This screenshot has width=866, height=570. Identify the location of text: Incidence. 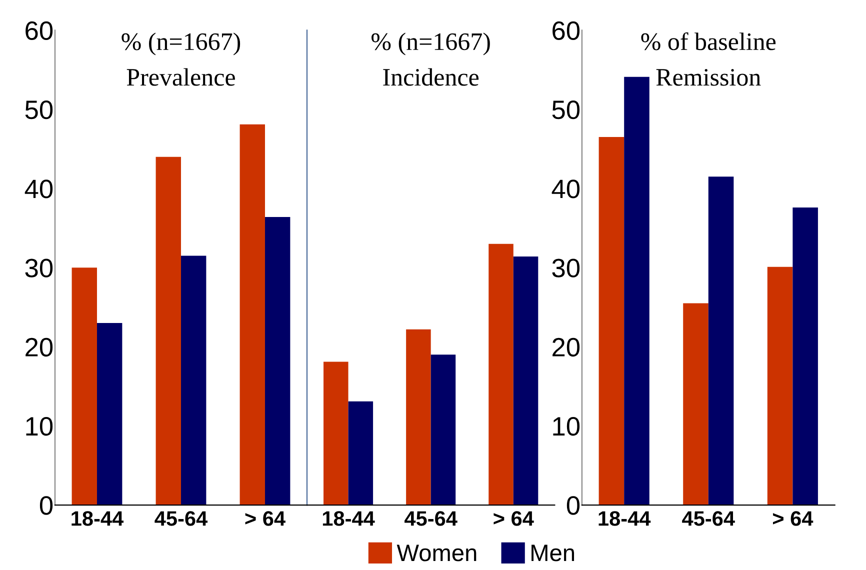
(431, 77).